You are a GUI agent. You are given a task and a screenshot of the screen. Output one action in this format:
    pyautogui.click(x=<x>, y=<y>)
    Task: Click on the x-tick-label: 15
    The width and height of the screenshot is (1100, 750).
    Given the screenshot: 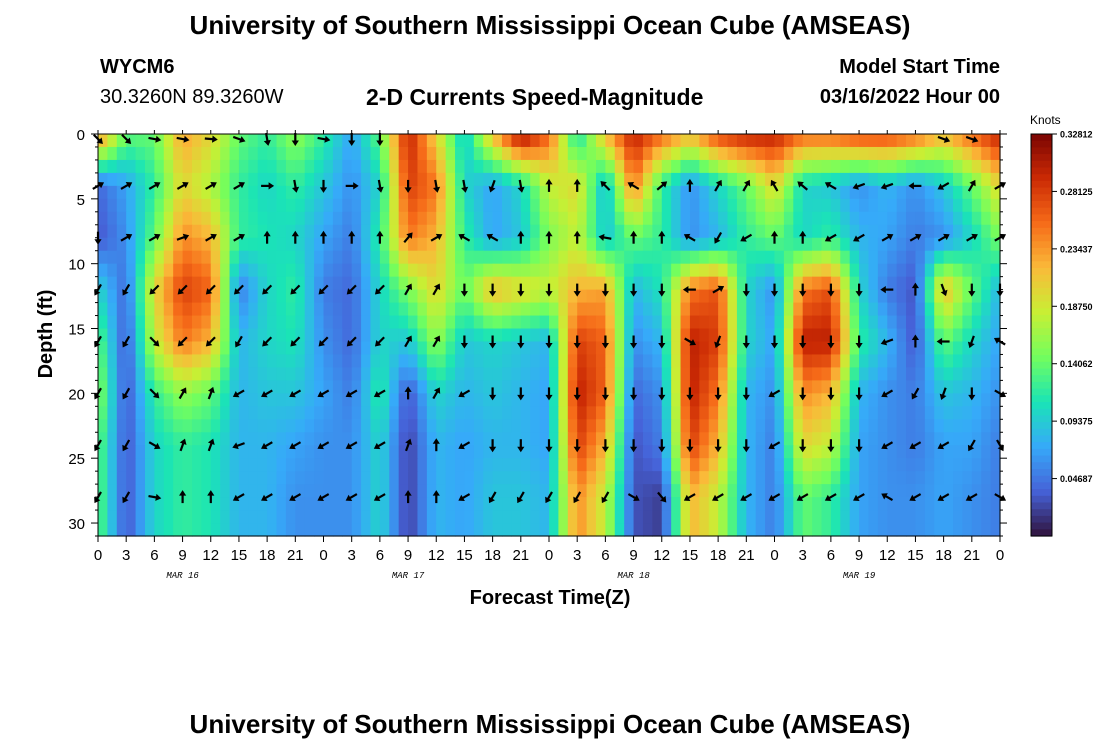 What is the action you would take?
    pyautogui.click(x=239, y=555)
    